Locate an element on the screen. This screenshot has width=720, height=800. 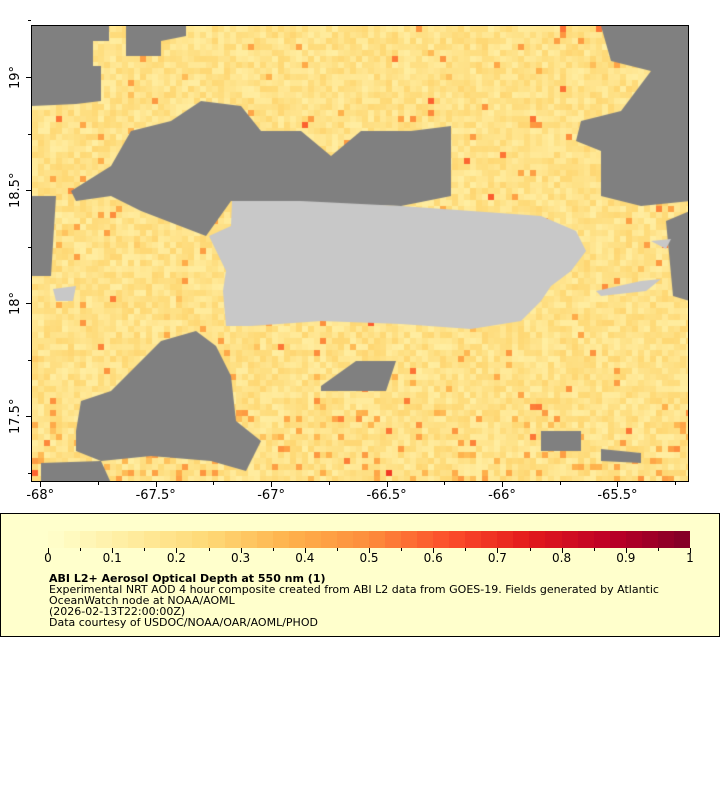
colorbar-tick-label: 0.7 is located at coordinates (497, 558).